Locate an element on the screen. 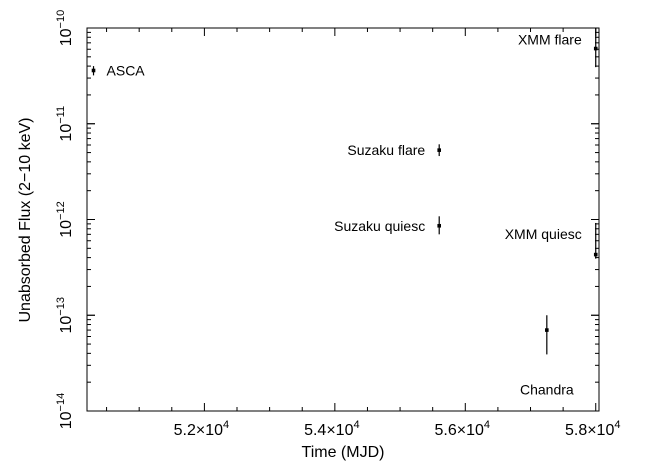  y-tick-exponent: −10 is located at coordinates (61, 19).